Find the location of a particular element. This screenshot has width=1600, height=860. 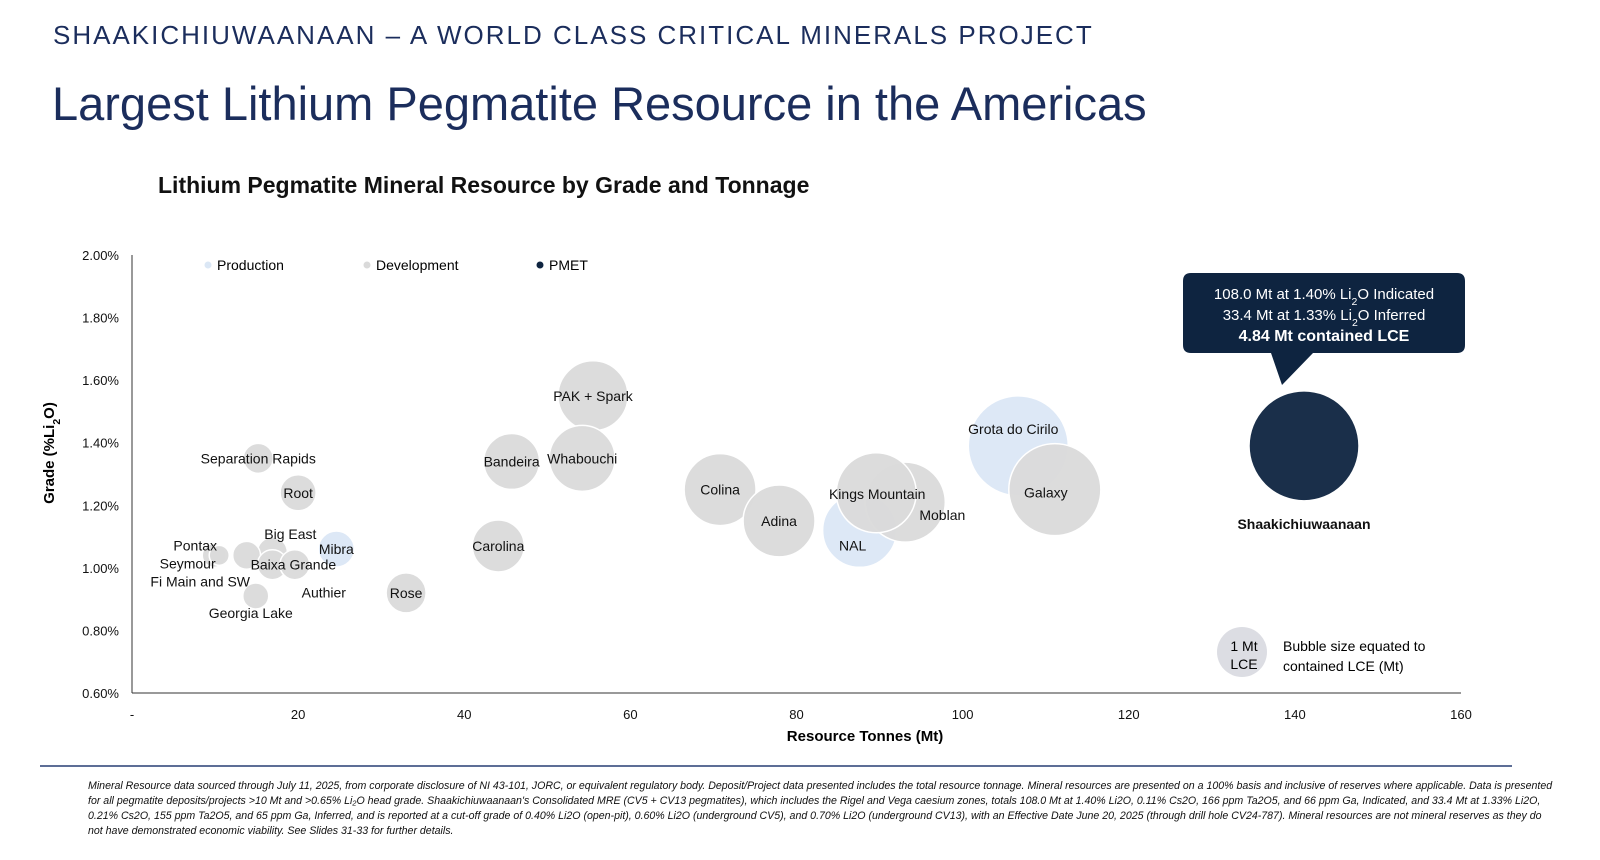

bubble-label: Mibra is located at coordinates (336, 549).